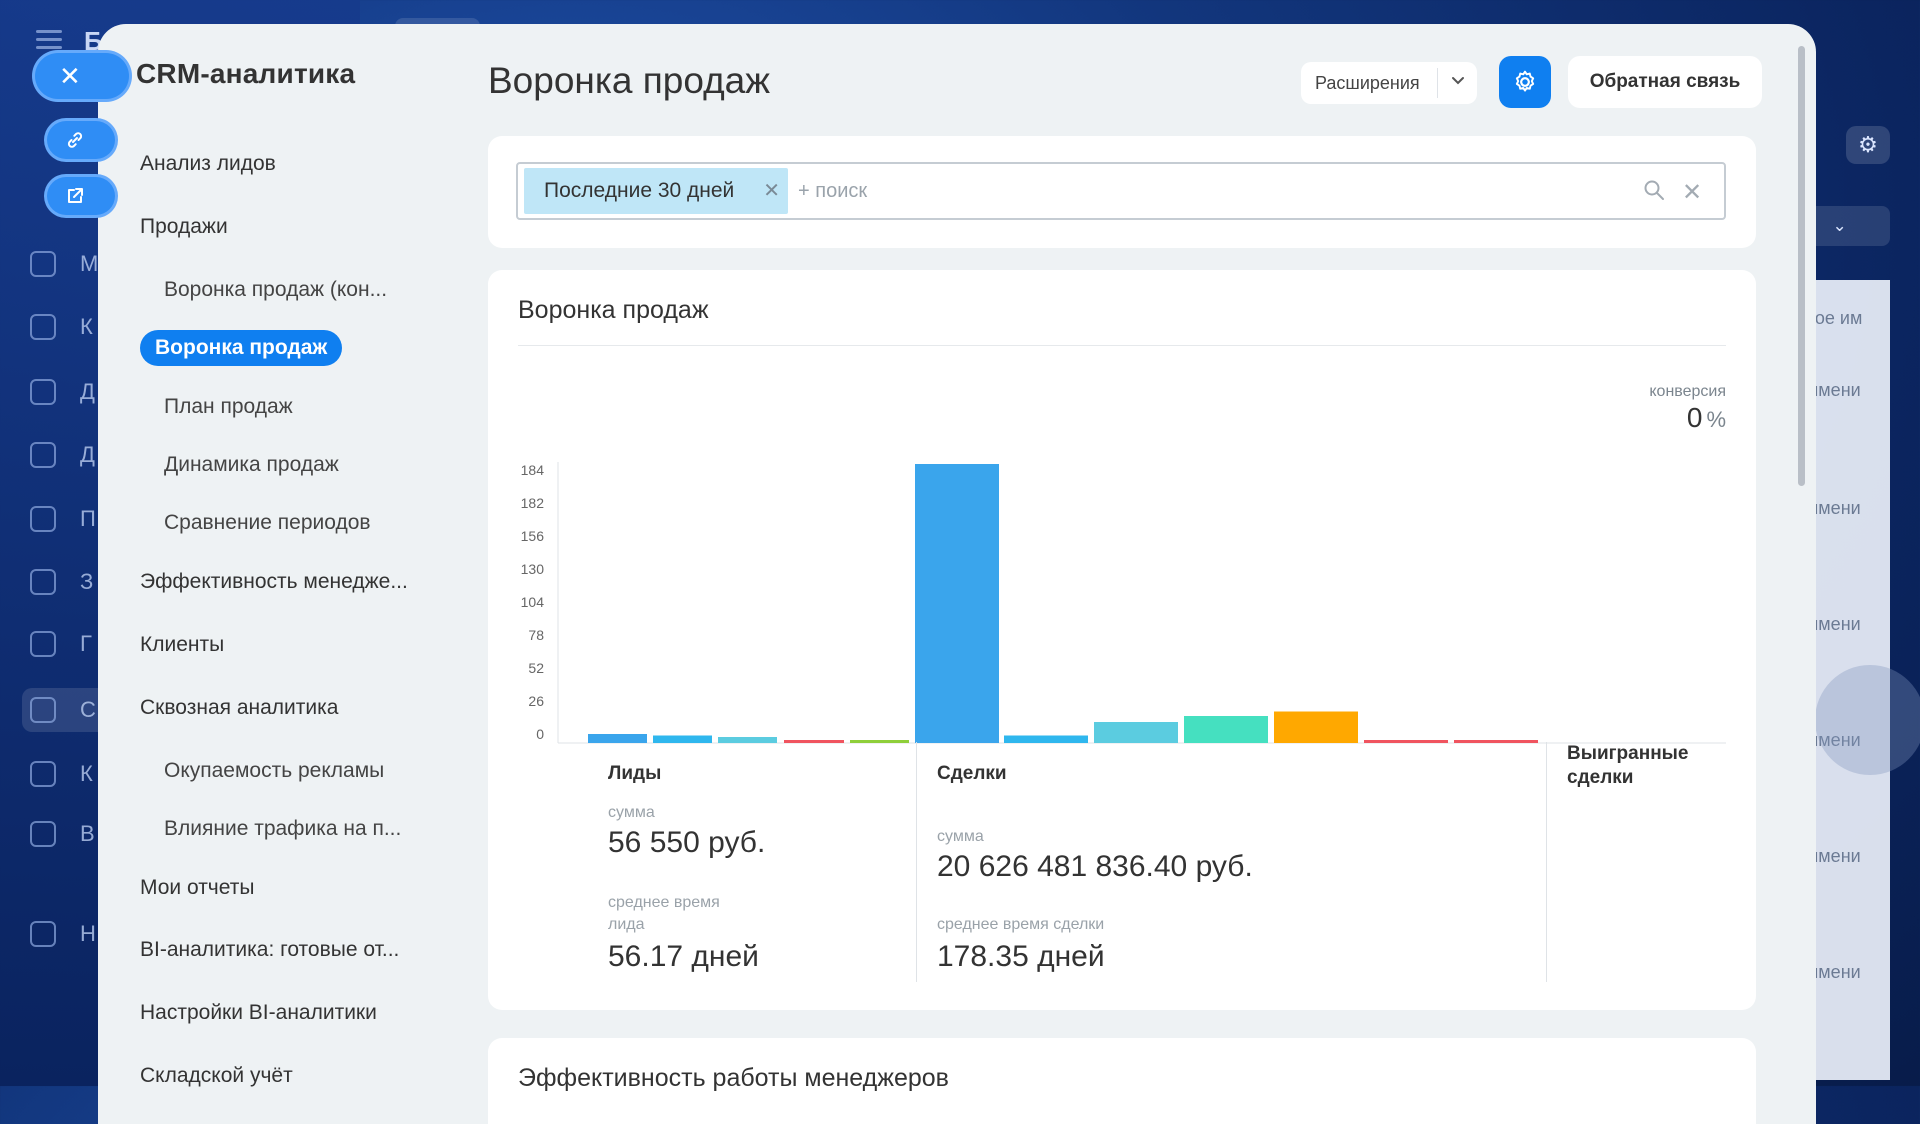 Image resolution: width=1920 pixels, height=1124 pixels. Describe the element at coordinates (656, 191) in the screenshot. I see `filter-chip: Последние 30 дней ✕` at that location.